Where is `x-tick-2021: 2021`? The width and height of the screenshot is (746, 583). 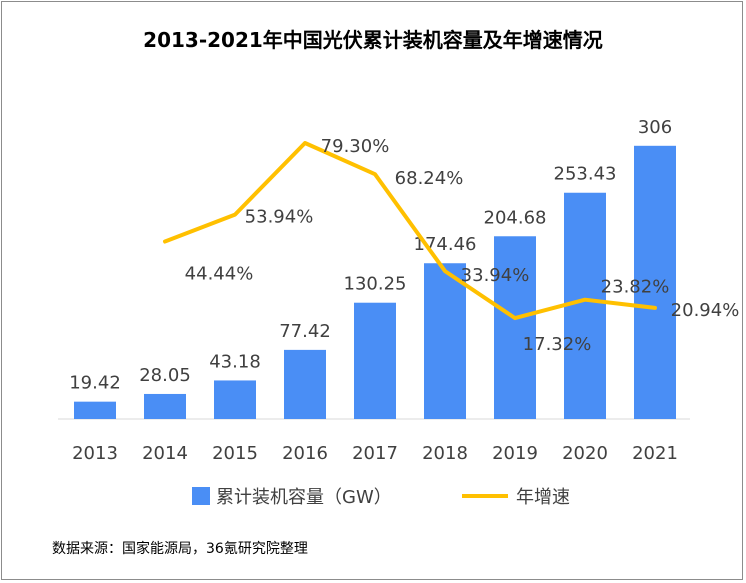 x-tick-2021: 2021 is located at coordinates (655, 453).